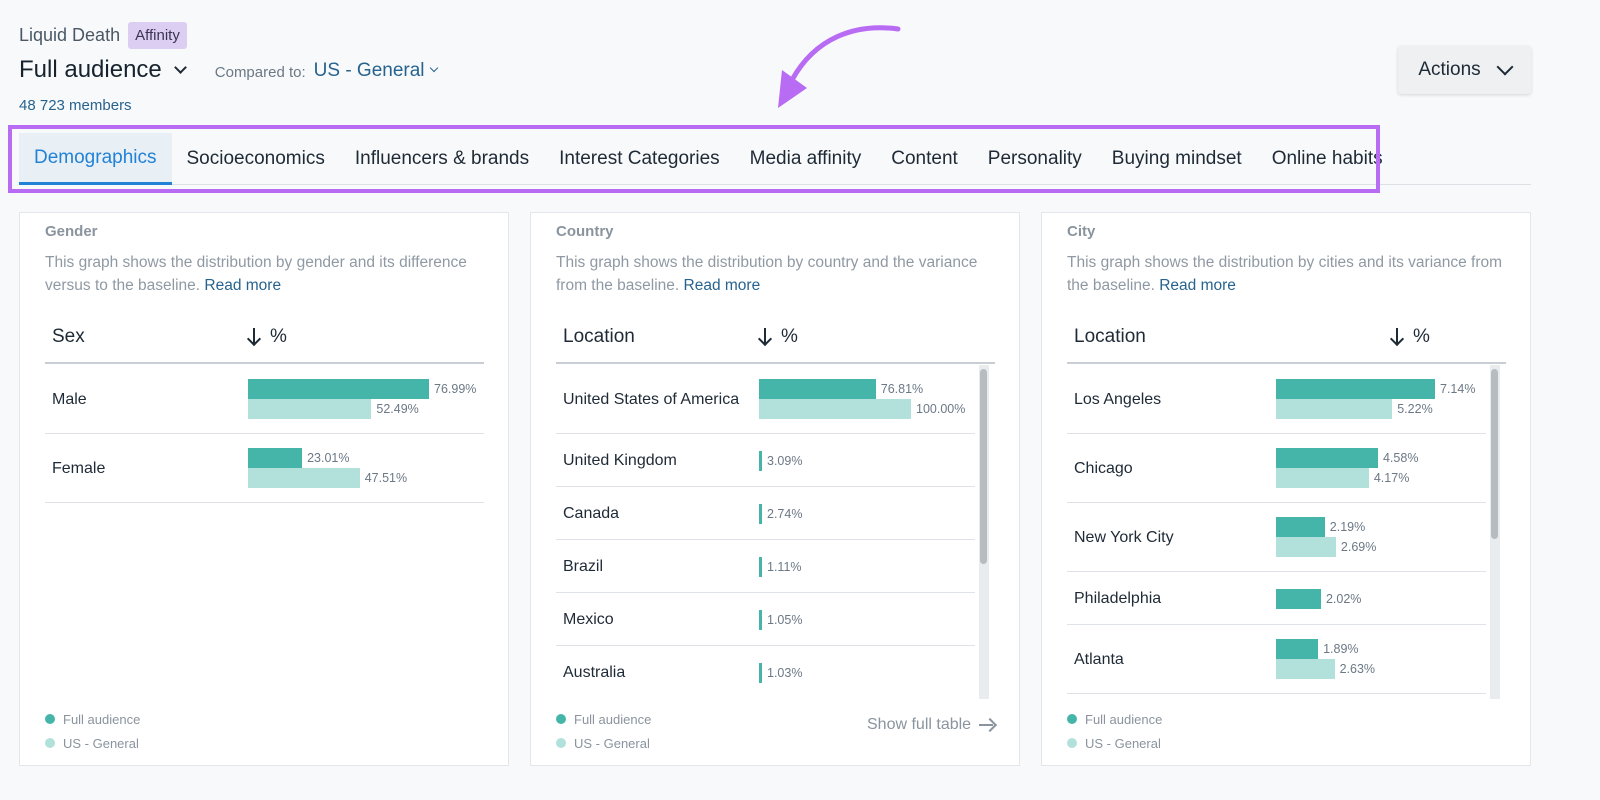 The image size is (1600, 800). I want to click on table-row: Brazil 1.11%, so click(765, 566).